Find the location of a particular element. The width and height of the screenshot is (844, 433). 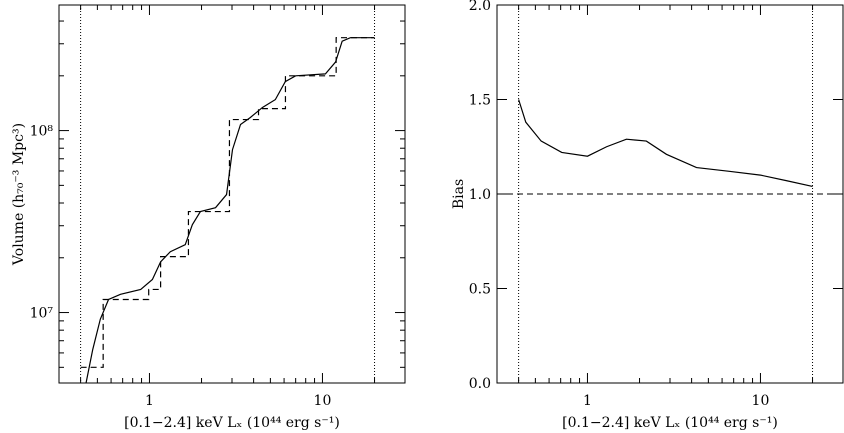

y-tick-label: 1.5 is located at coordinates (480, 101).